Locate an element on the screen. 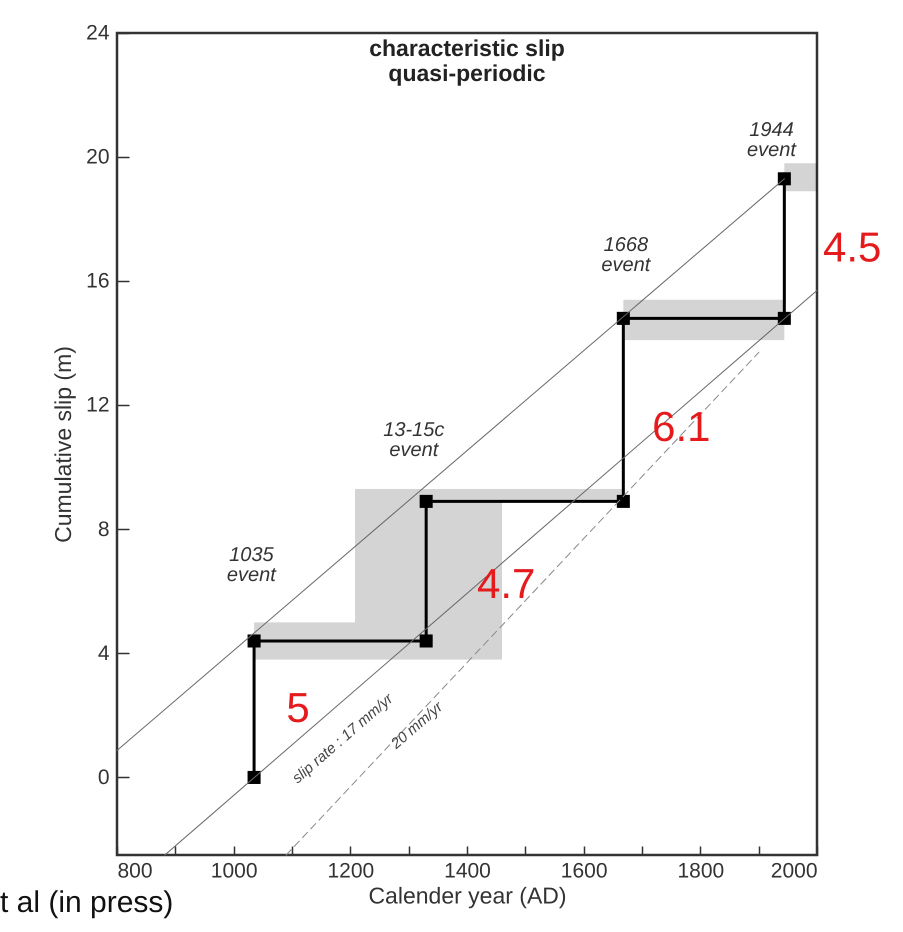 The height and width of the screenshot is (932, 903). annotation: 5 is located at coordinates (298, 708).